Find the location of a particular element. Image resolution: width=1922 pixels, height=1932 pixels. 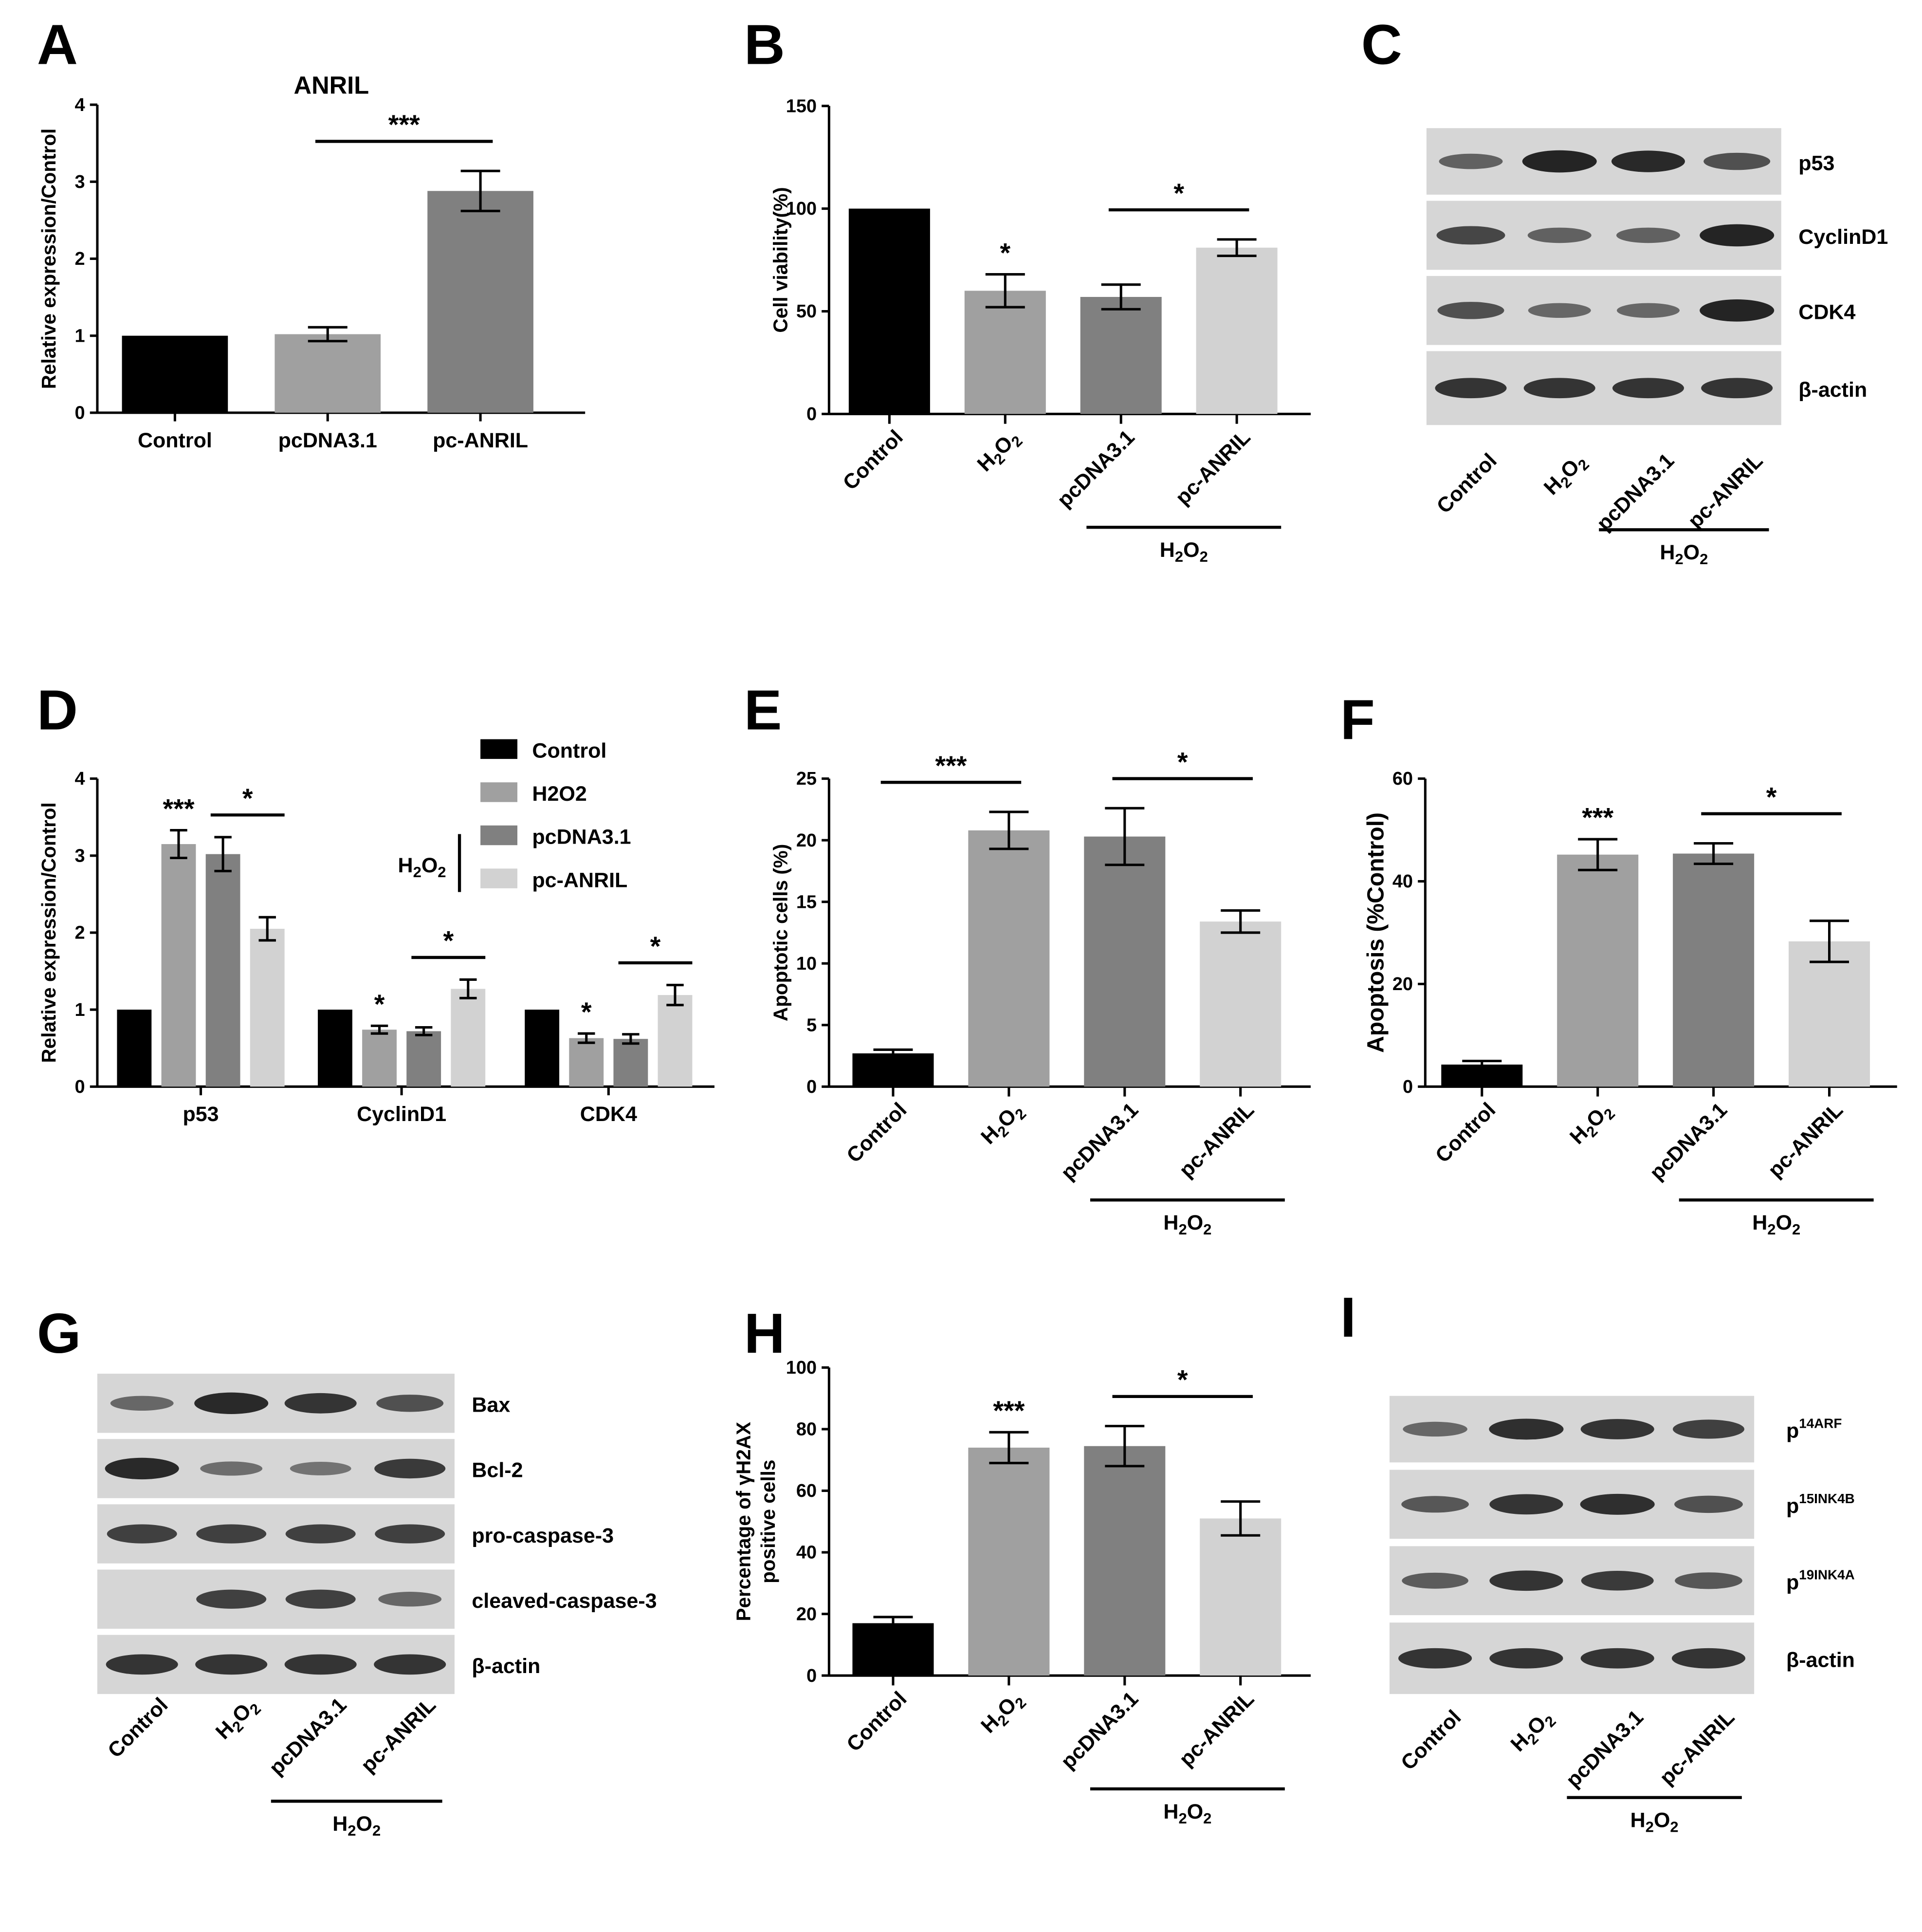

legend-bracket-label: H2O2 is located at coordinates (422, 867).